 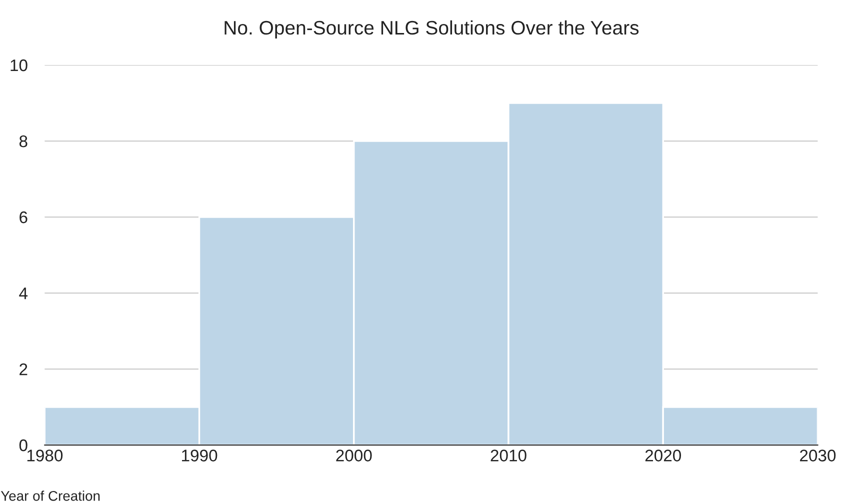 What do you see at coordinates (663, 456) in the screenshot?
I see `x-tick-label: 2020` at bounding box center [663, 456].